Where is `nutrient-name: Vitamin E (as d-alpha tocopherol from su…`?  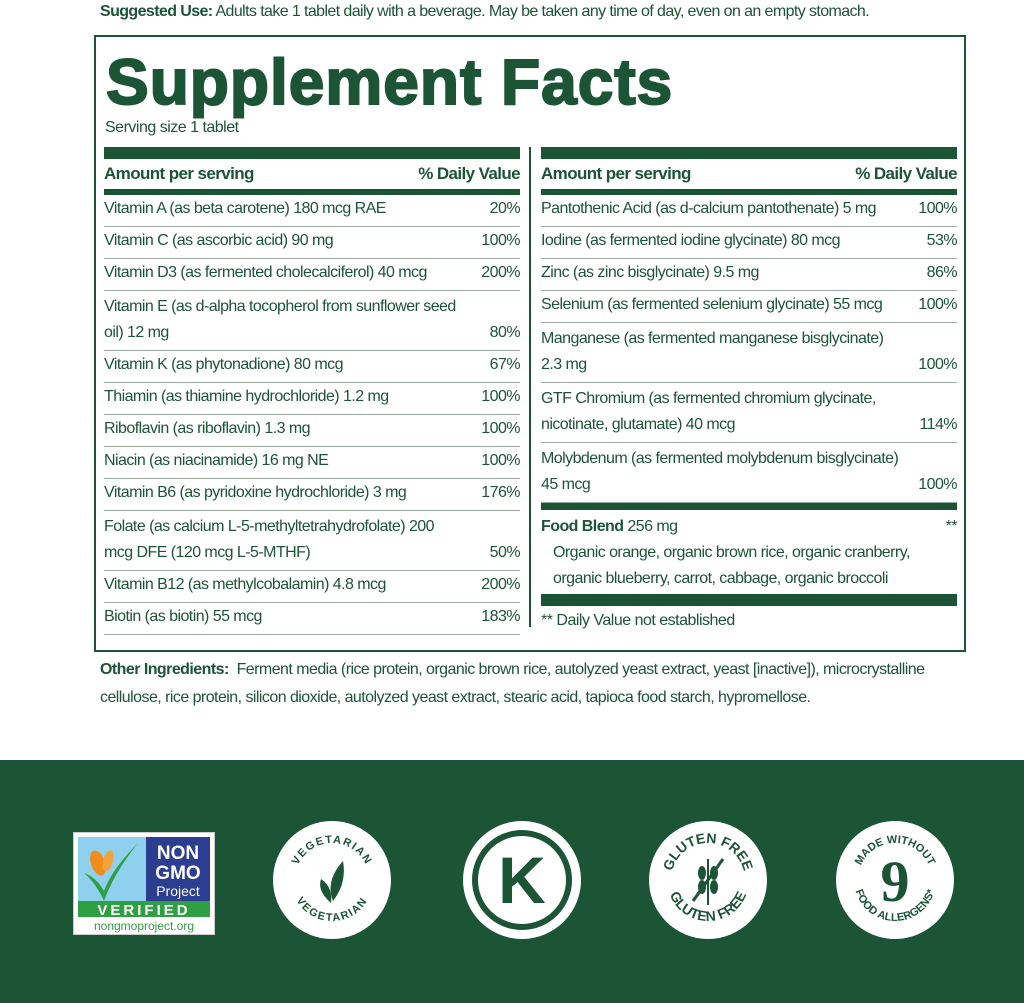
nutrient-name: Vitamin E (as d-alpha tocopherol from su… is located at coordinates (280, 319).